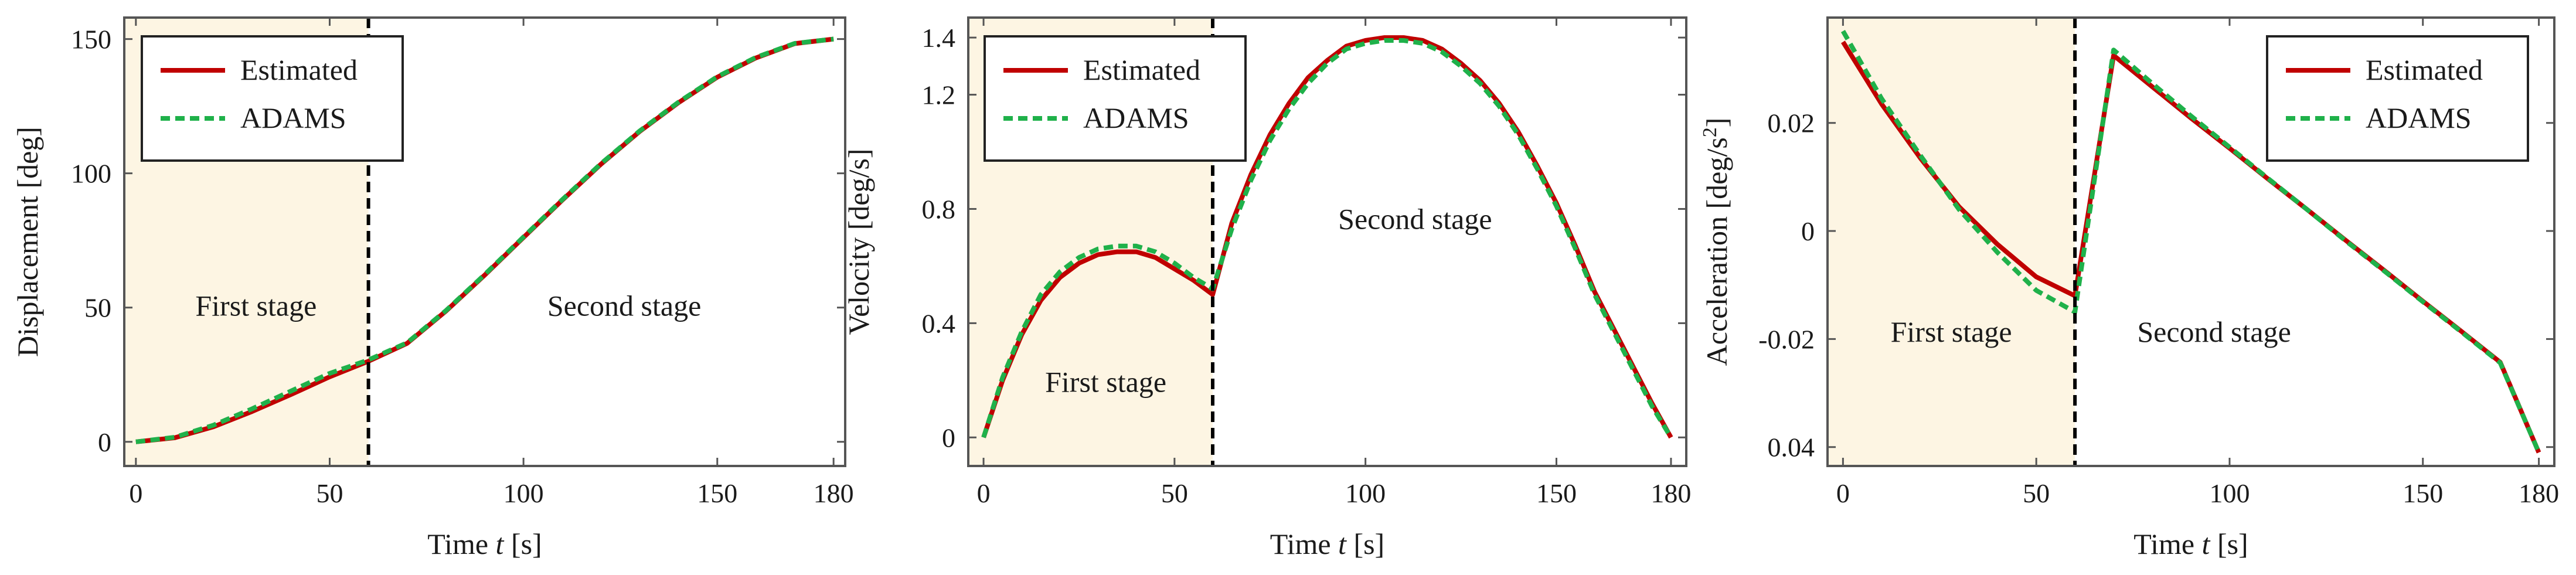 This screenshot has width=2576, height=575. What do you see at coordinates (858, 242) in the screenshot?
I see `y-axis-title: Velocity [deg/s]` at bounding box center [858, 242].